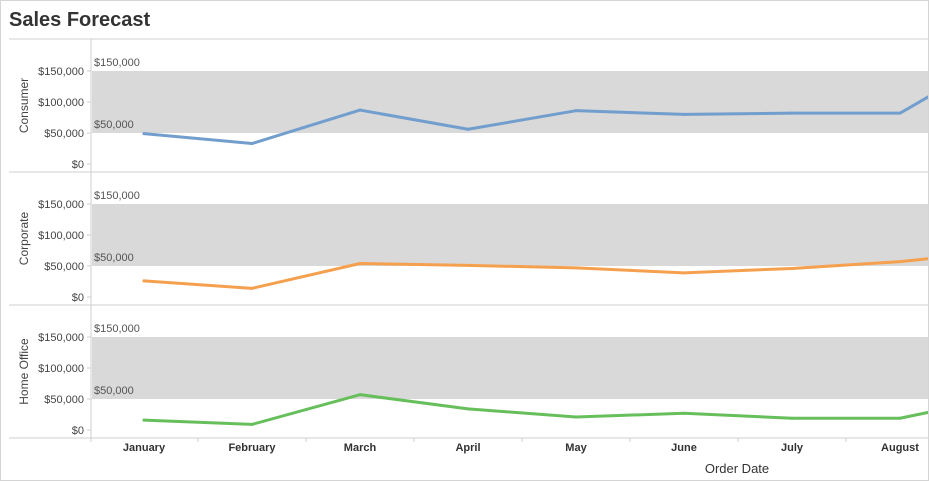 This screenshot has height=481, width=929. What do you see at coordinates (684, 448) in the screenshot?
I see `x-tick-label: June` at bounding box center [684, 448].